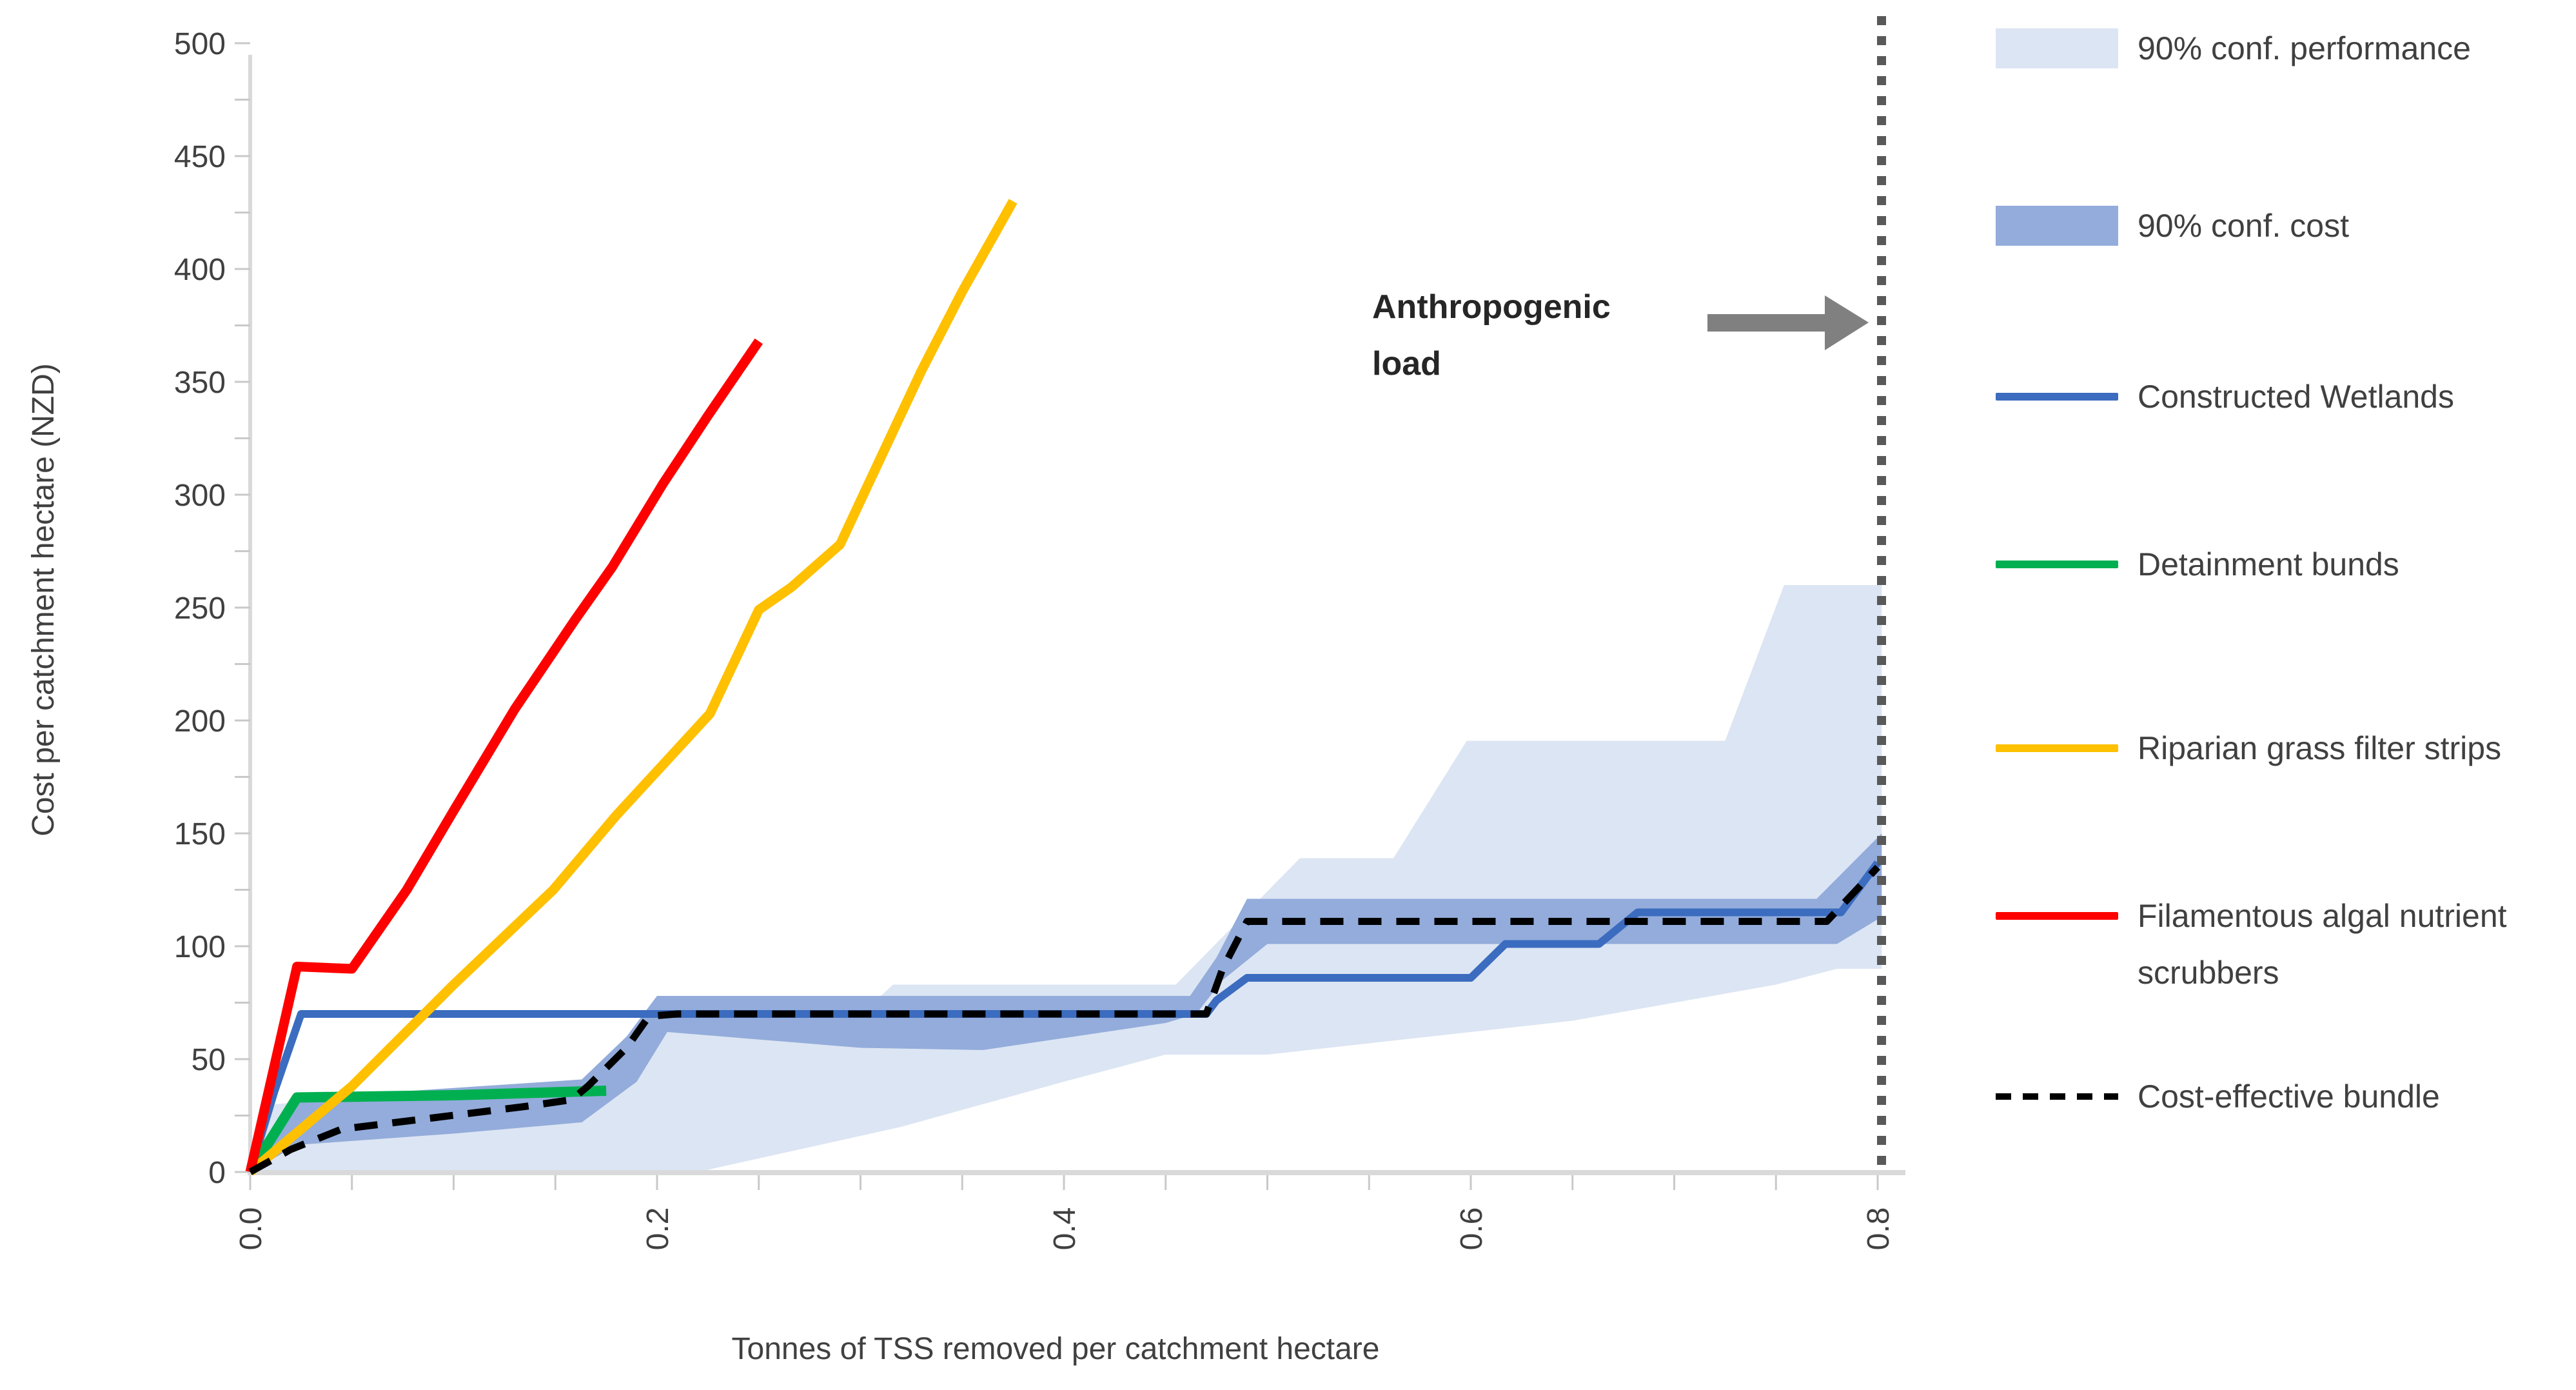 The image size is (2576, 1390). What do you see at coordinates (1491, 307) in the screenshot?
I see `anthropogenic-load-label-line1: Anthropogenic` at bounding box center [1491, 307].